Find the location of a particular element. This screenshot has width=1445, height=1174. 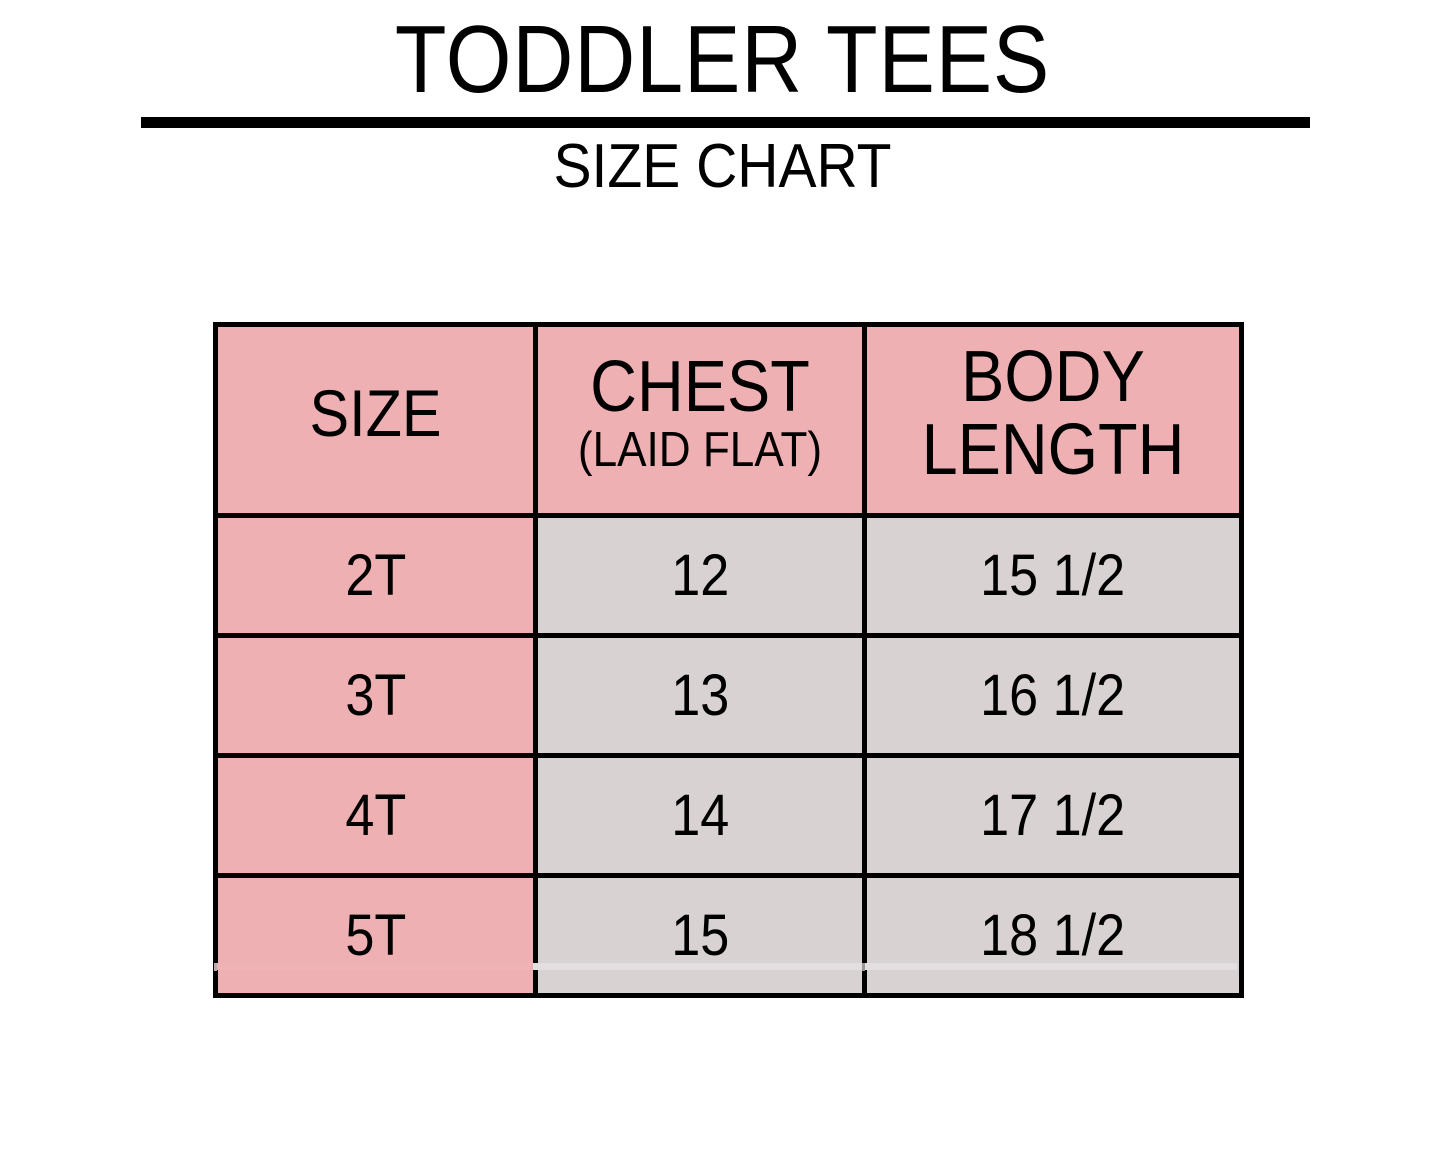

cell-chest: 14 is located at coordinates (700, 815).